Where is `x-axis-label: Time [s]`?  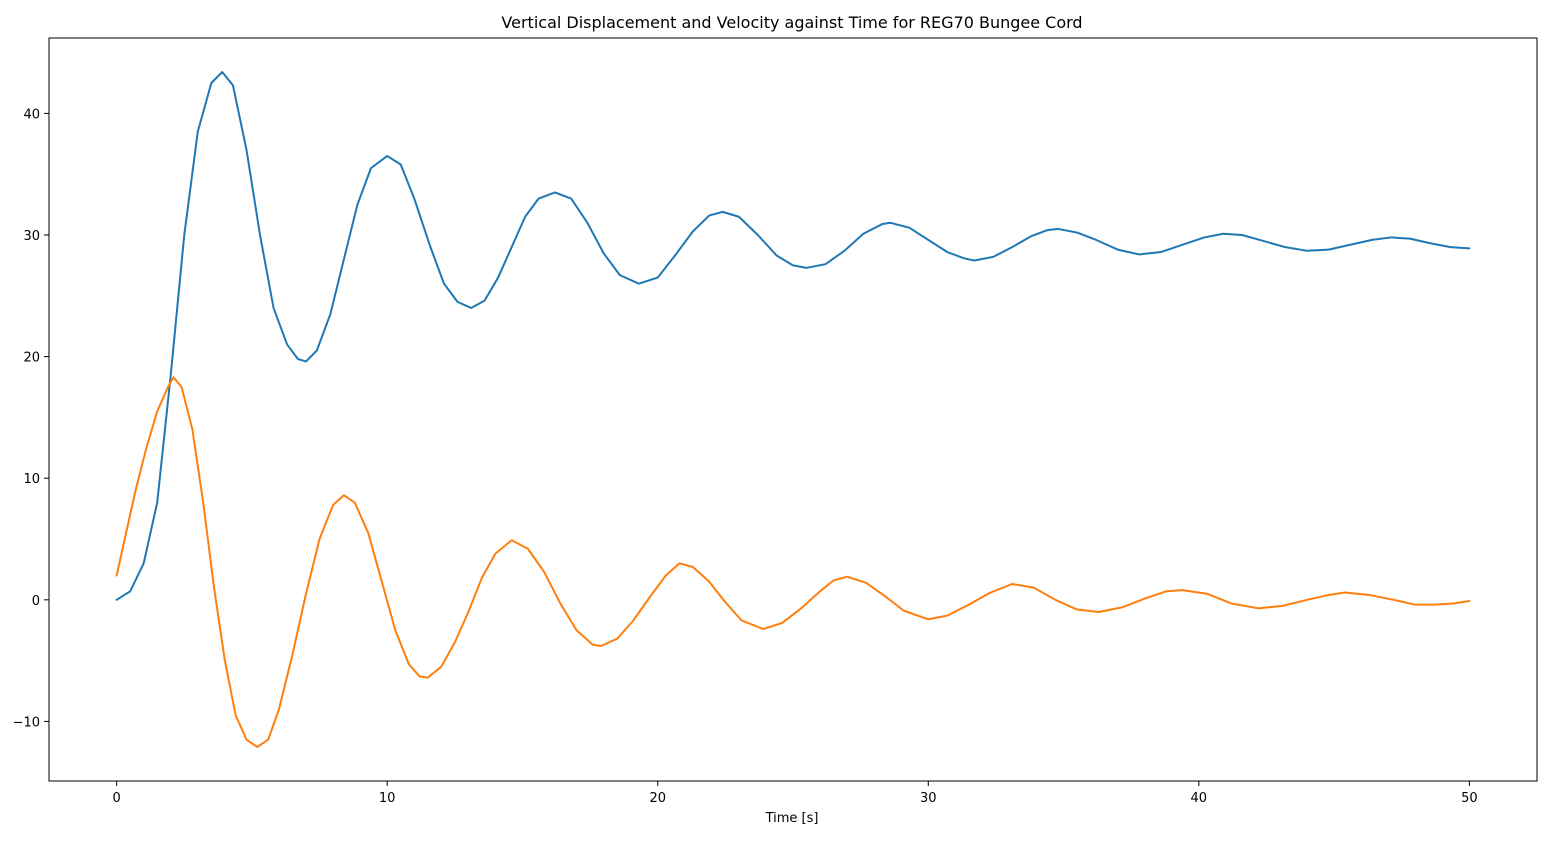 x-axis-label: Time [s] is located at coordinates (792, 818).